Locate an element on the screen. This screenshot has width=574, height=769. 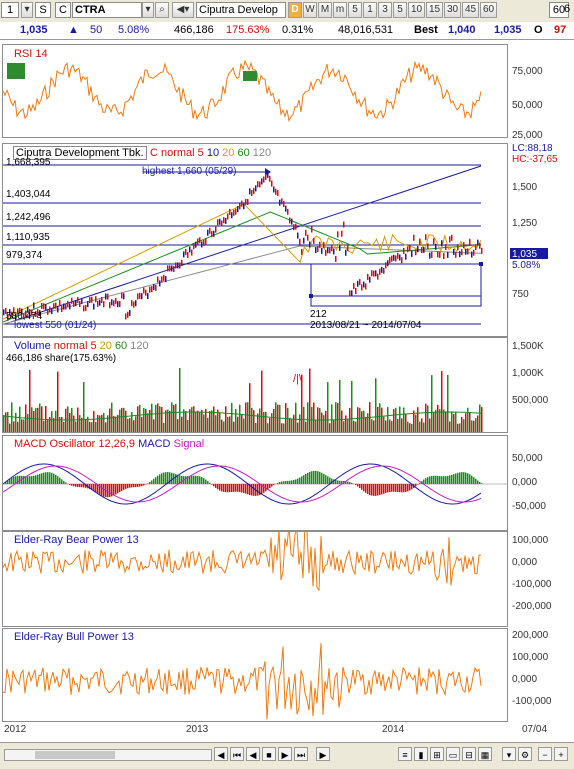
macd-tick: 0,000 is located at coordinates (524, 482).